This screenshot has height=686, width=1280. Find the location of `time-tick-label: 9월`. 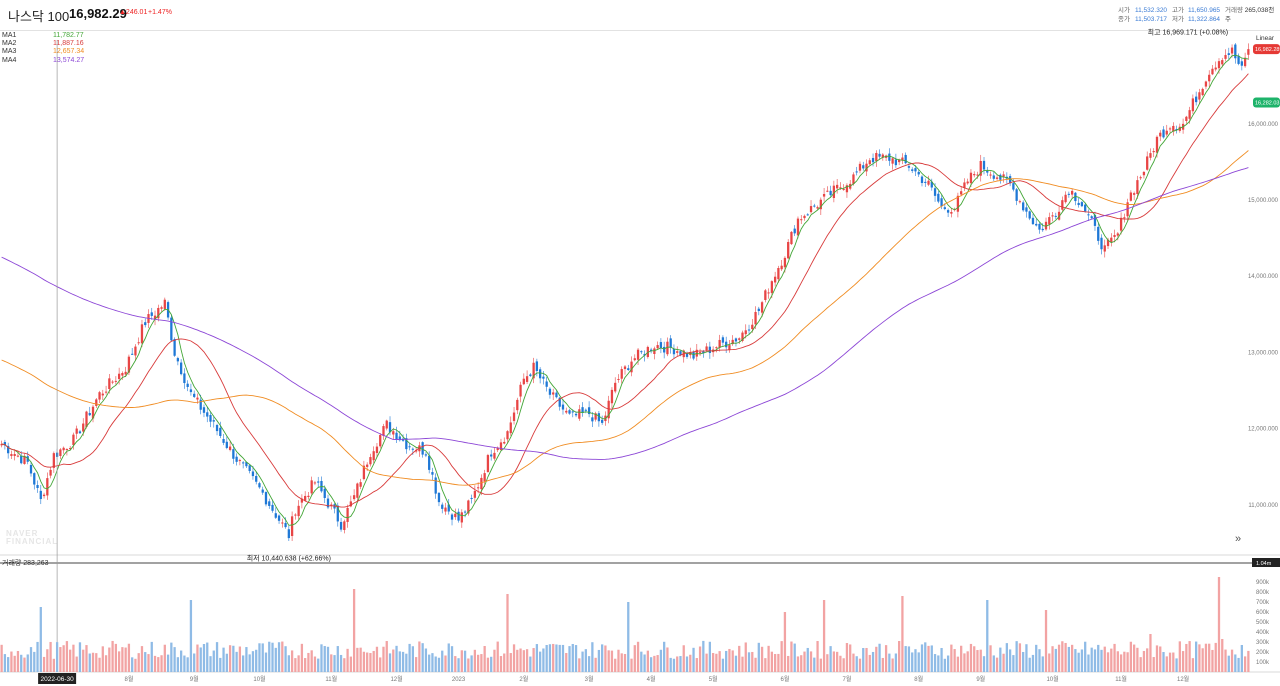

time-tick-label: 9월 is located at coordinates (980, 679).